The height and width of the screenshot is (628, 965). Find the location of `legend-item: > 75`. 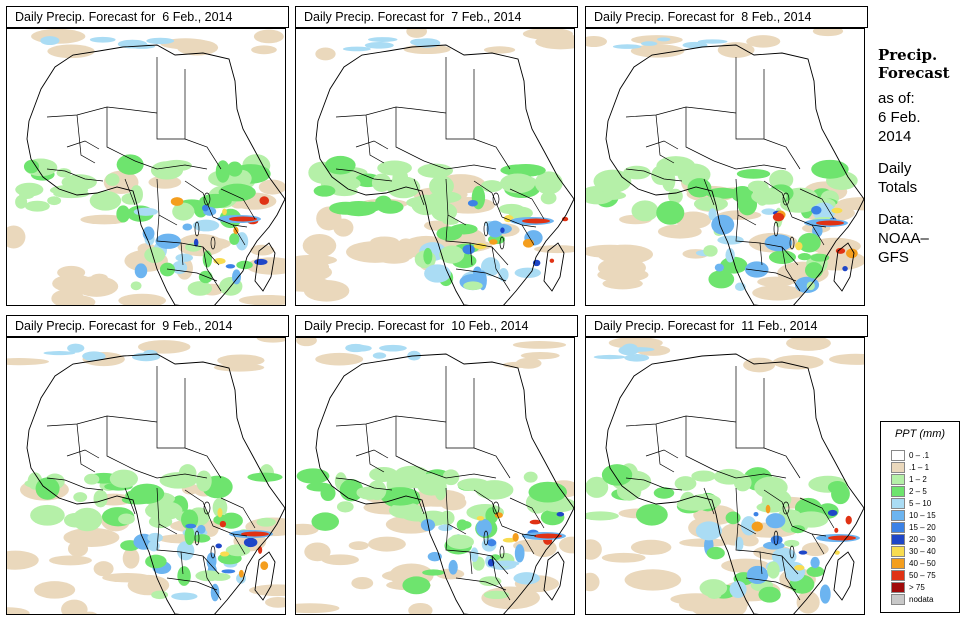

legend-item: > 75 is located at coordinates (908, 587).